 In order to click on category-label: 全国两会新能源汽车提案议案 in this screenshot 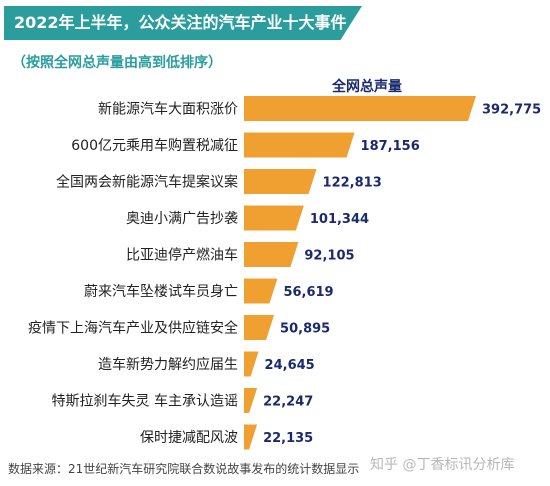, I will do `click(147, 182)`.